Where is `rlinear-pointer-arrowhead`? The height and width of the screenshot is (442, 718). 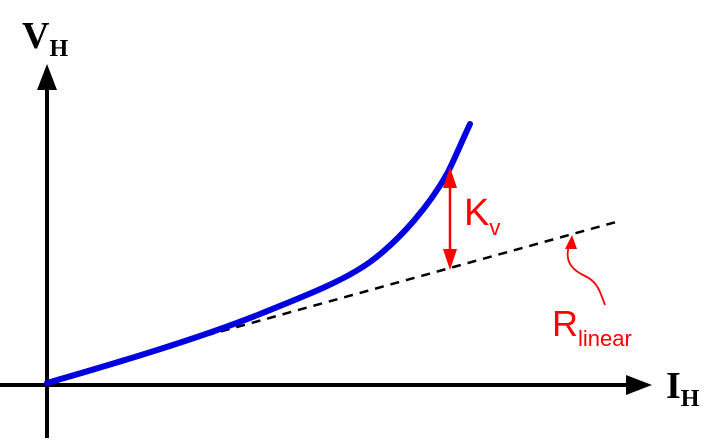
rlinear-pointer-arrowhead is located at coordinates (571, 242).